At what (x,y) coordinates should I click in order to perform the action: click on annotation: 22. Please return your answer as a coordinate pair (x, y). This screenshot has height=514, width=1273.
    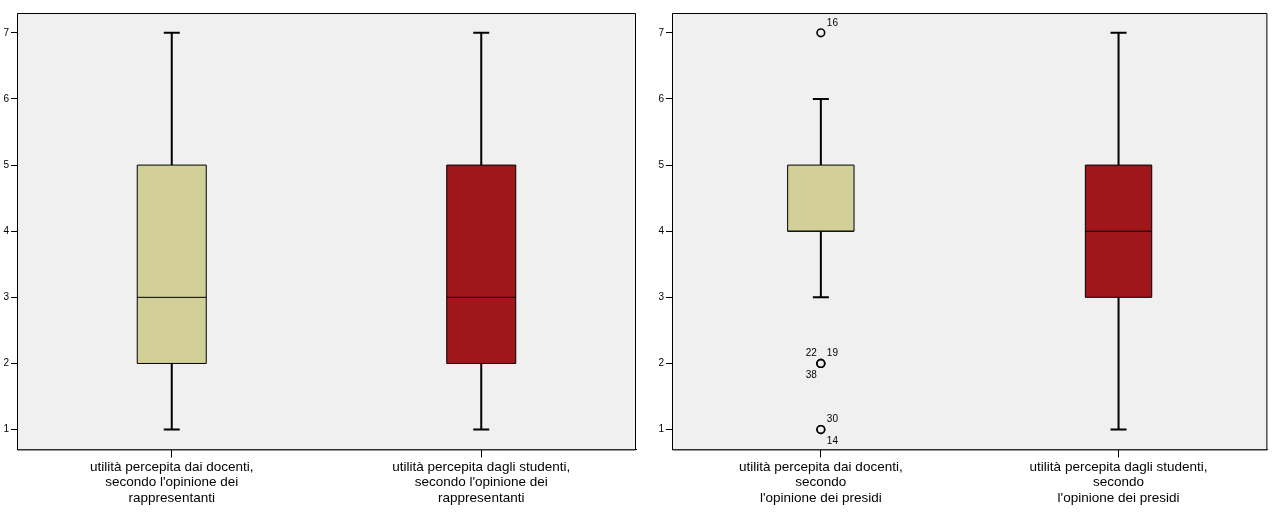
    Looking at the image, I should click on (811, 353).